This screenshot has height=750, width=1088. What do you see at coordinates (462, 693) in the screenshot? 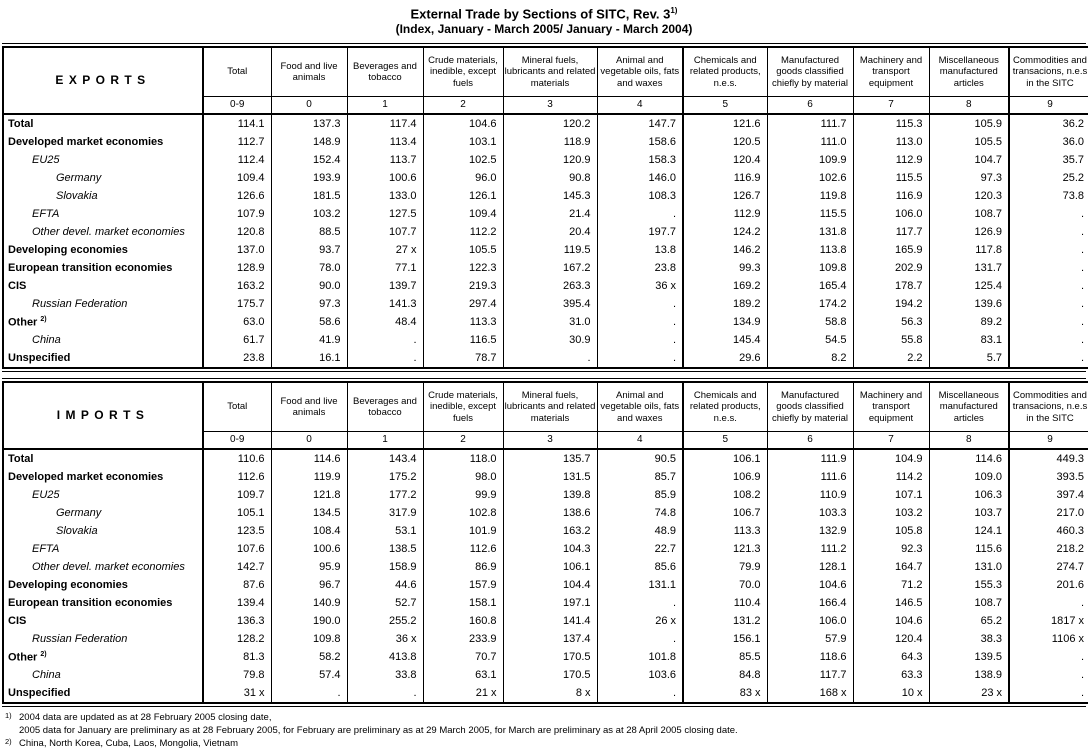
I see `value-cell: 21 x` at bounding box center [462, 693].